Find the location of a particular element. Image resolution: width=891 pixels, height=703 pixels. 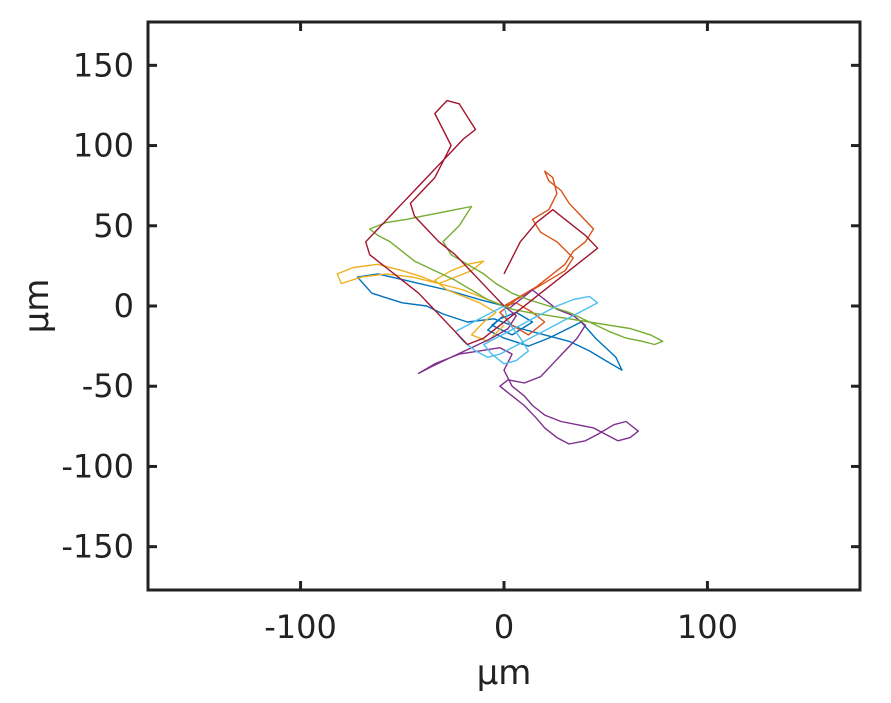

y-tick-label: 100 is located at coordinates (103, 146).